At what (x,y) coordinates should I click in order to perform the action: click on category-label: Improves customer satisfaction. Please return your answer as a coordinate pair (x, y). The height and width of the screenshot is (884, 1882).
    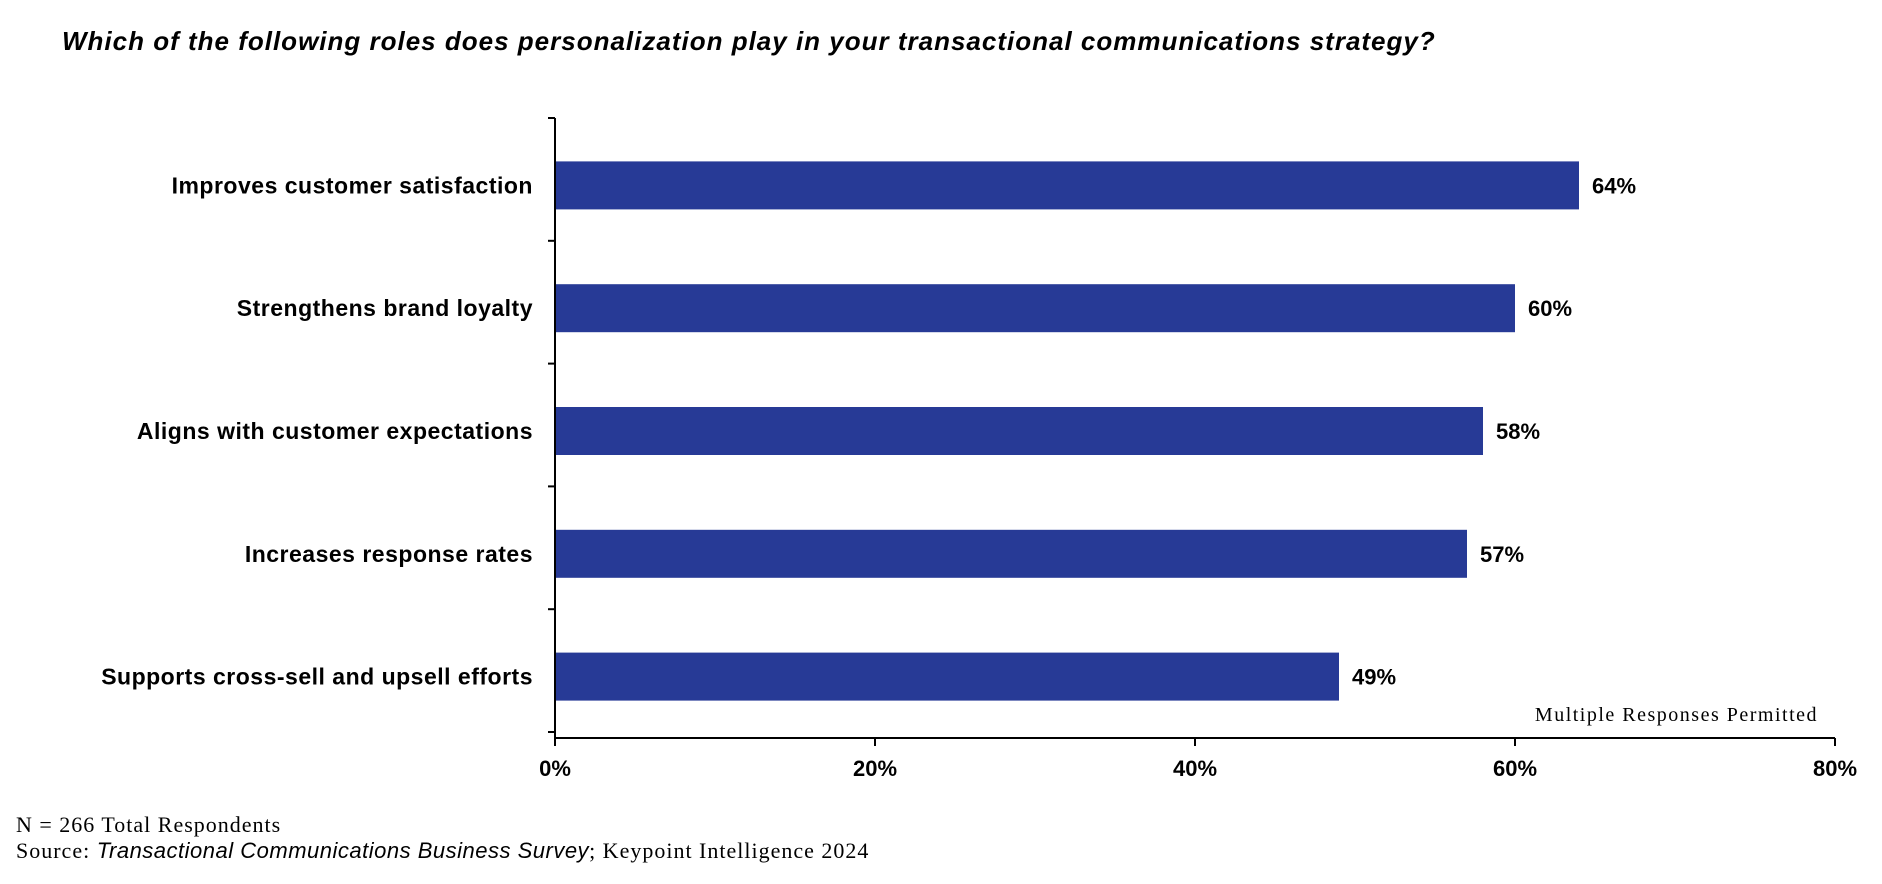
    Looking at the image, I should click on (352, 185).